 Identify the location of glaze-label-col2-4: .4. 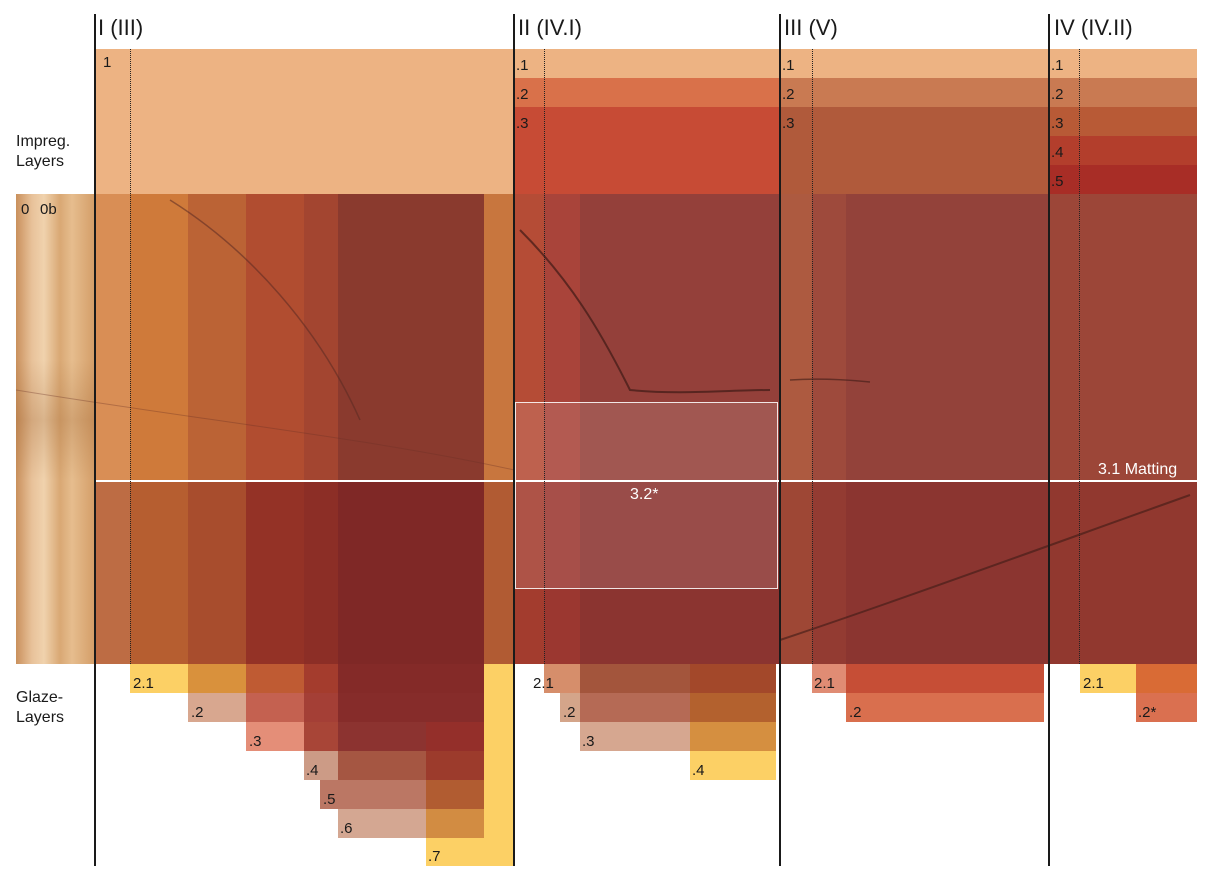
(698, 770).